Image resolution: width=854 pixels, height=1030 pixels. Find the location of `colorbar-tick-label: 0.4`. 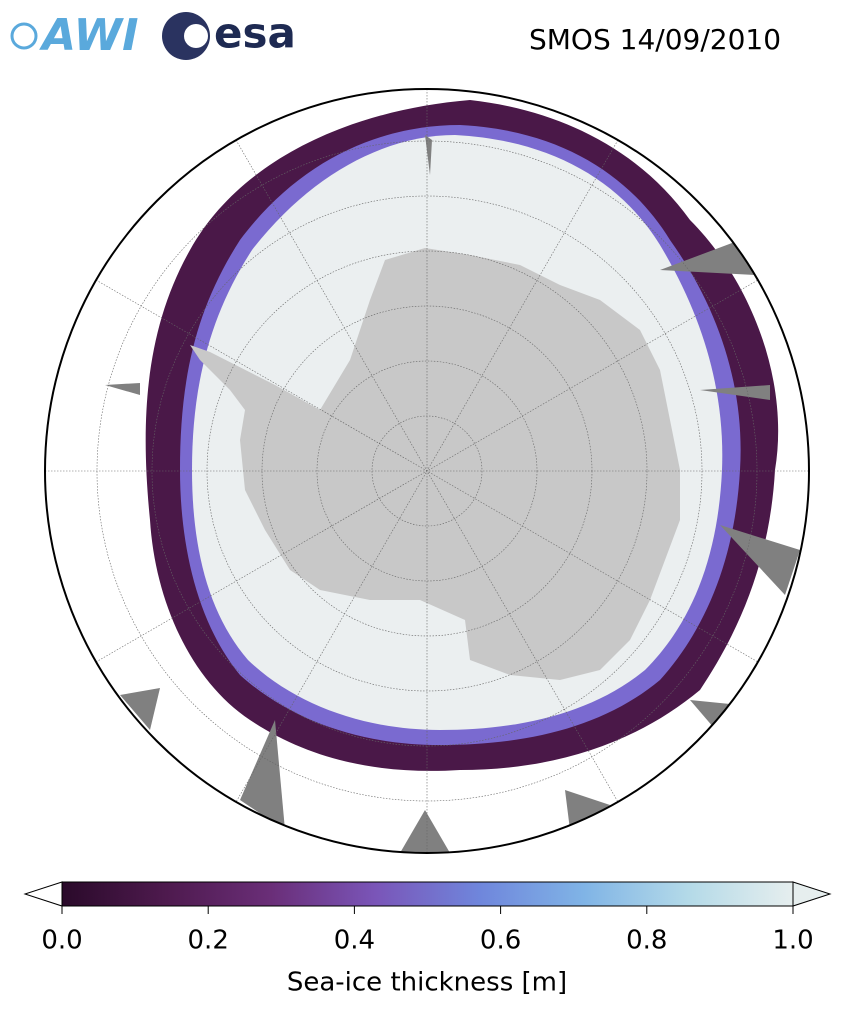

colorbar-tick-label: 0.4 is located at coordinates (354, 941).